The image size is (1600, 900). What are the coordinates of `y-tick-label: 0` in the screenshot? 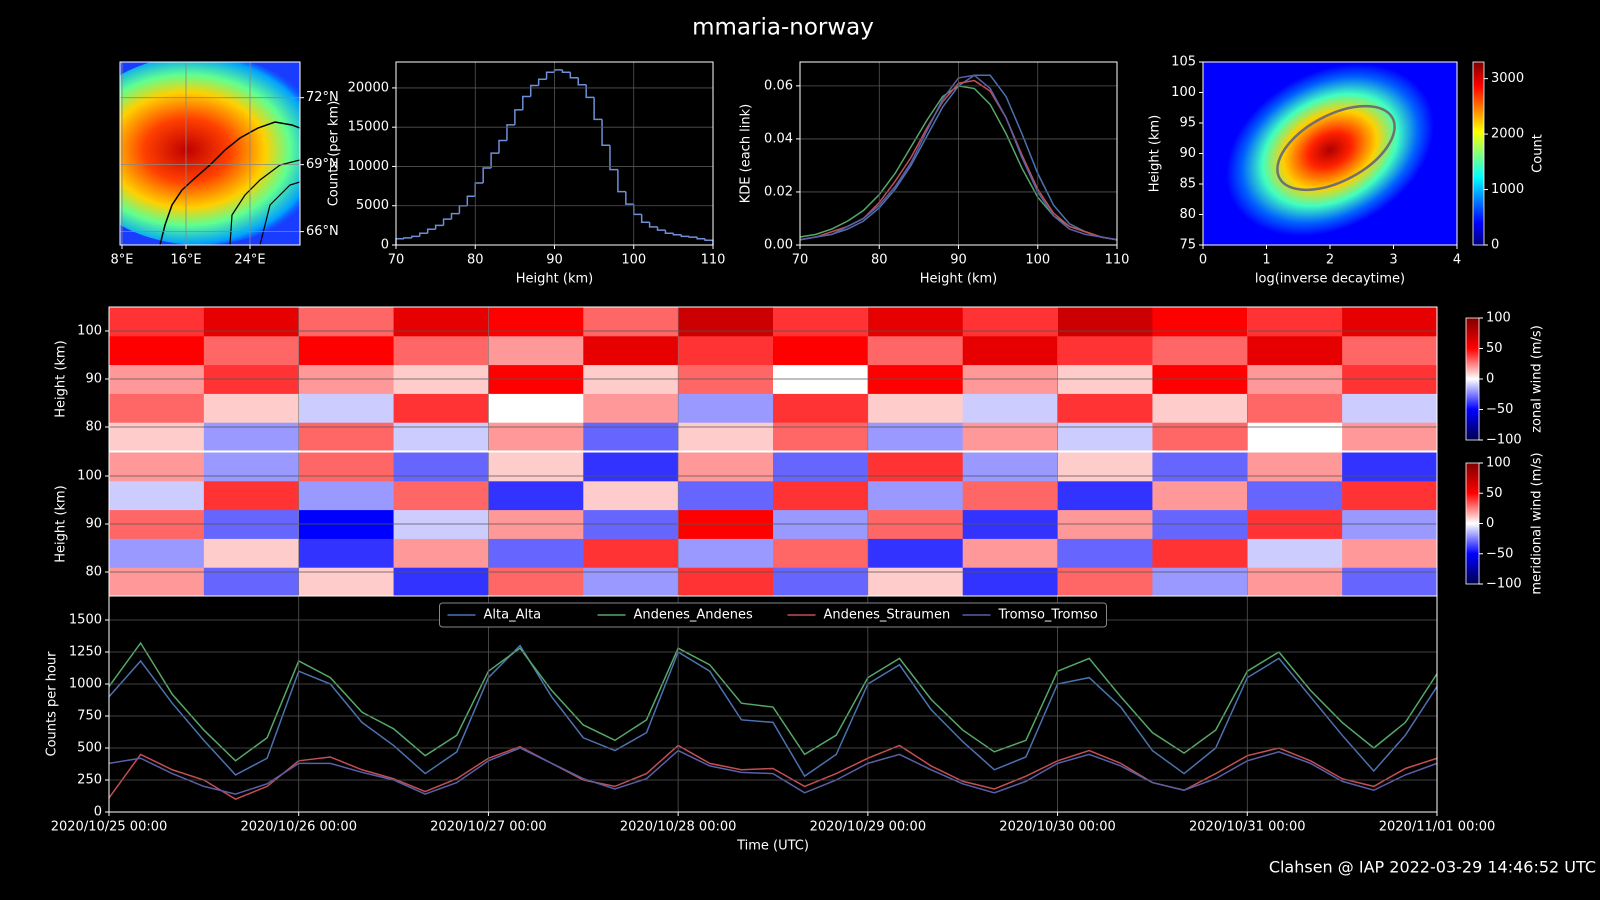 It's located at (98, 812).